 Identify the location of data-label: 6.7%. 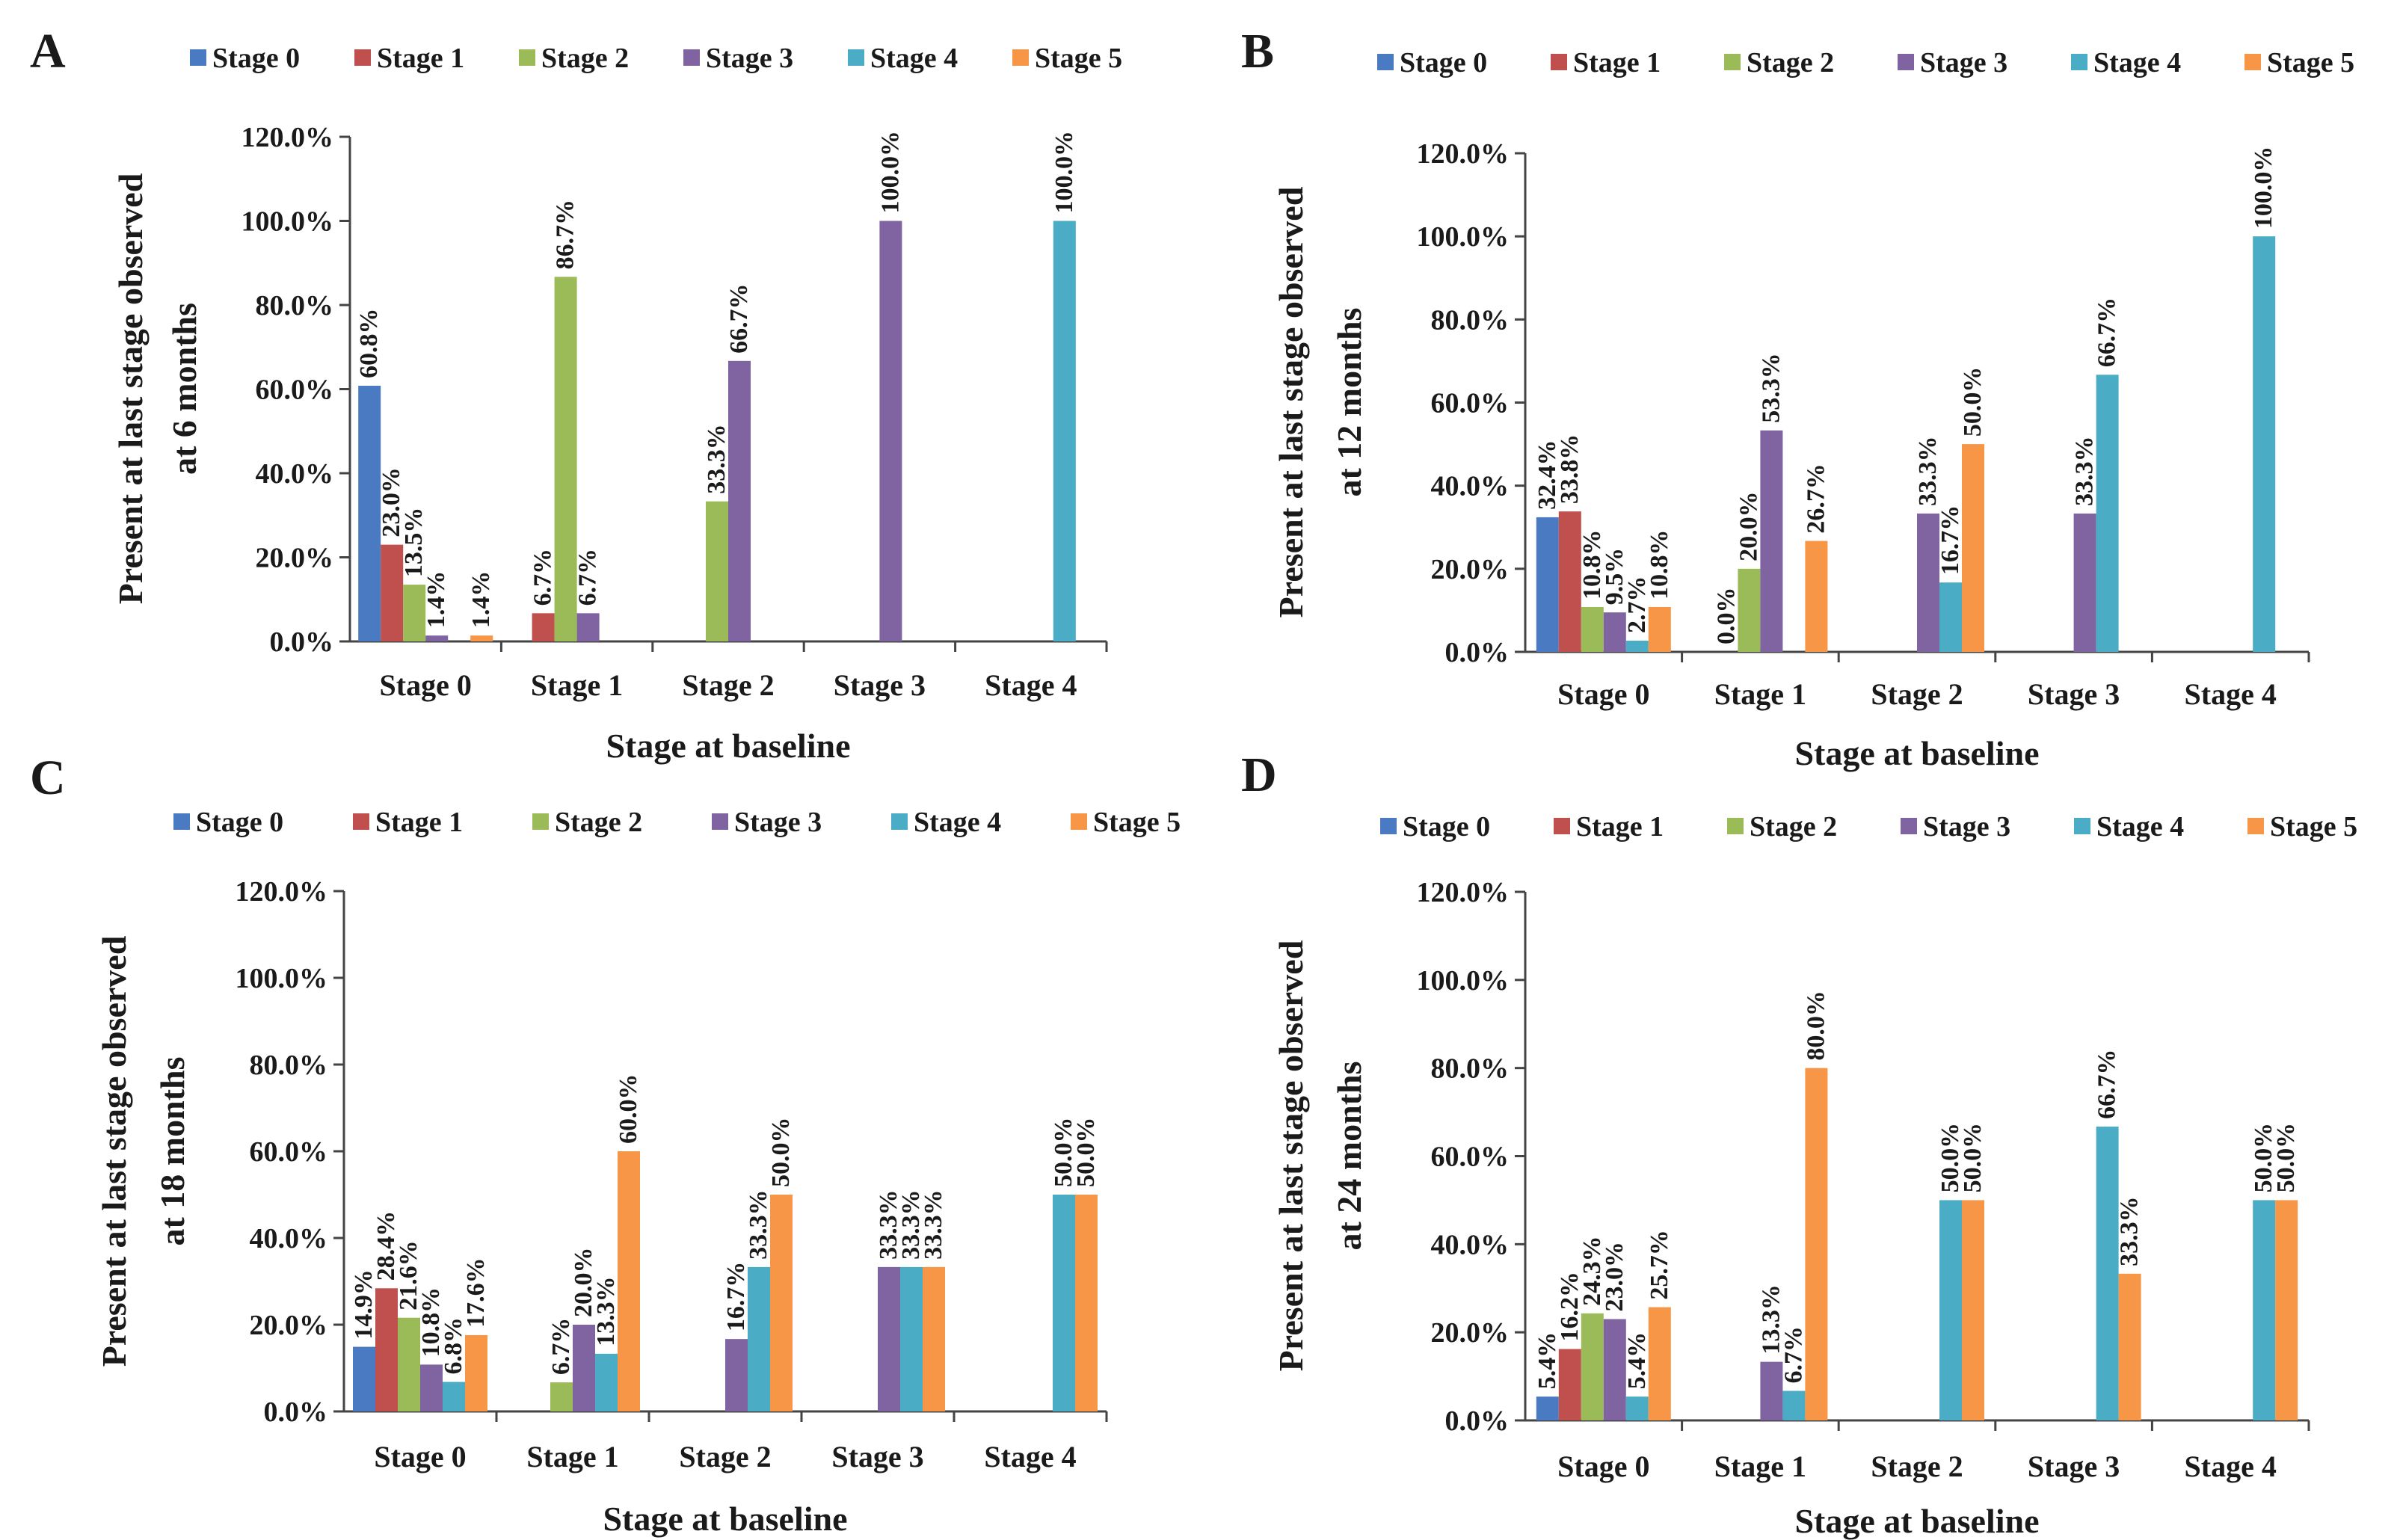
(1793, 1355).